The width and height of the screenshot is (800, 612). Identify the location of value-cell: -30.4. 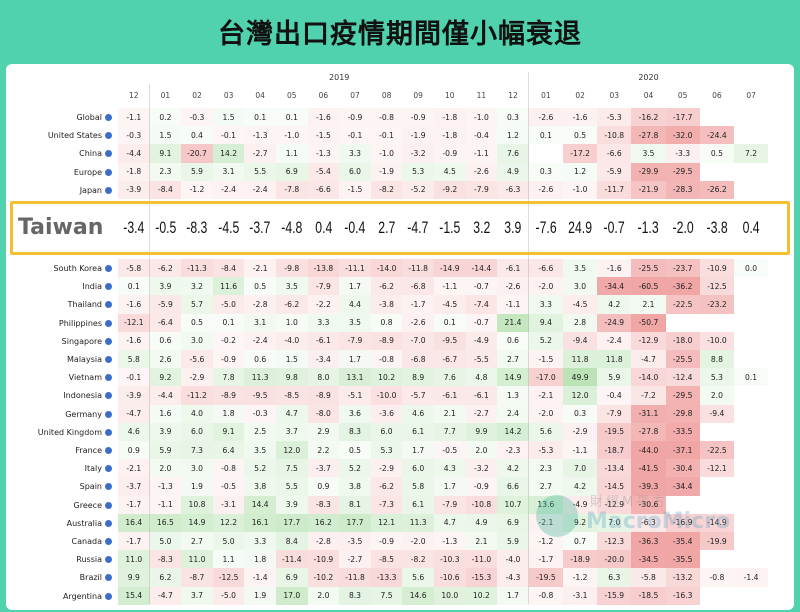
(682, 468).